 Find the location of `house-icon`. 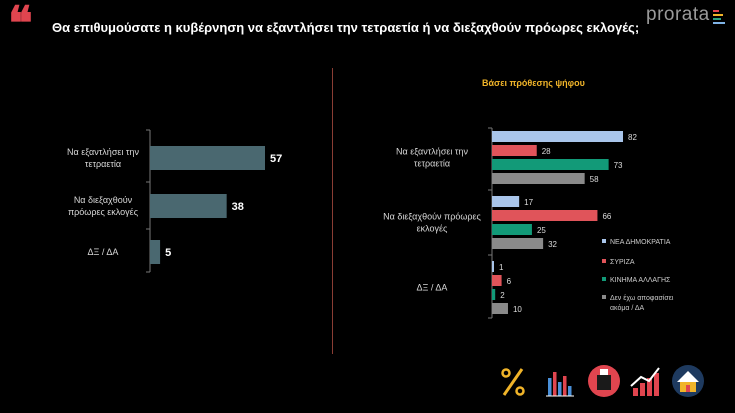

house-icon is located at coordinates (688, 381).